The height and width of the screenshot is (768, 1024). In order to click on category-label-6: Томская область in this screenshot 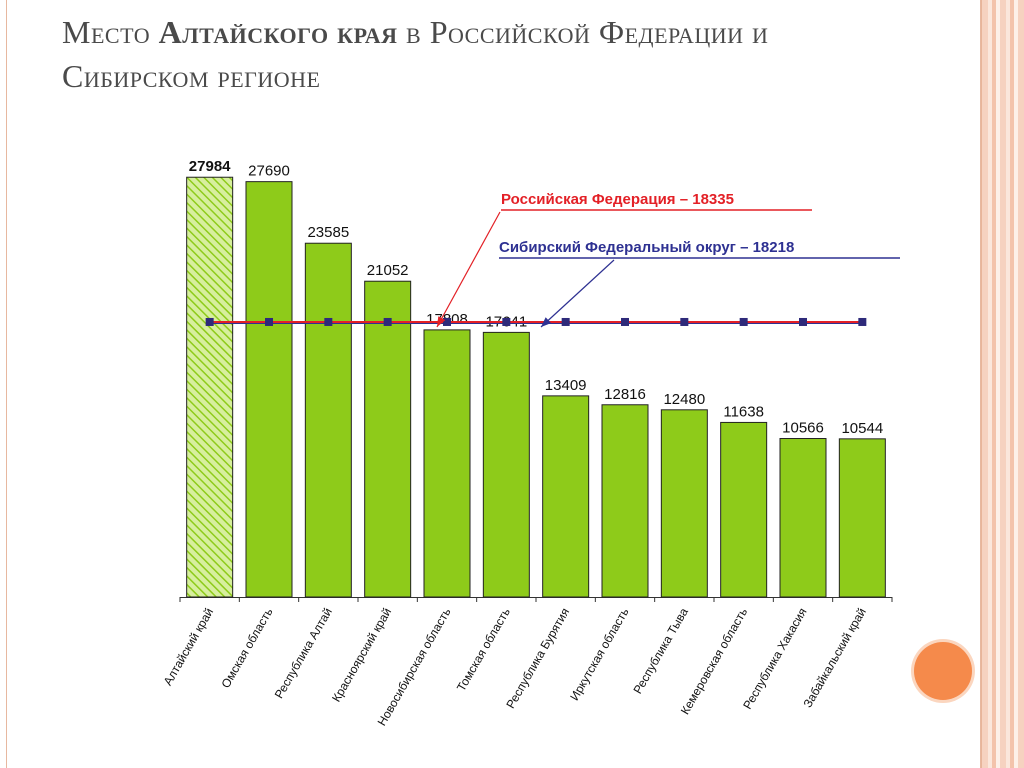, I will do `click(483, 650)`.